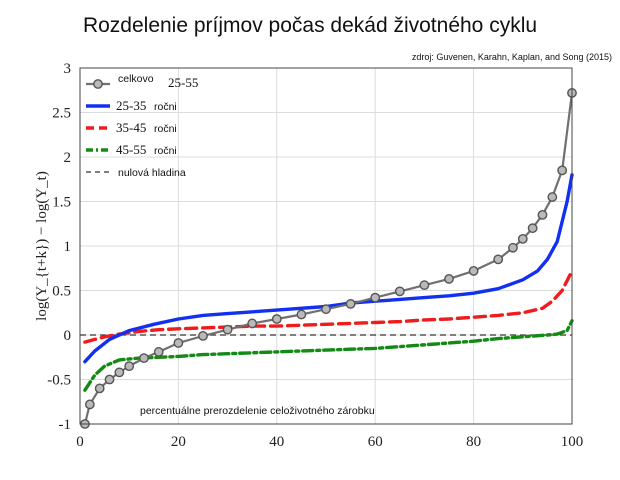 The height and width of the screenshot is (480, 620). I want to click on y-tick-label: 0, so click(68, 336).